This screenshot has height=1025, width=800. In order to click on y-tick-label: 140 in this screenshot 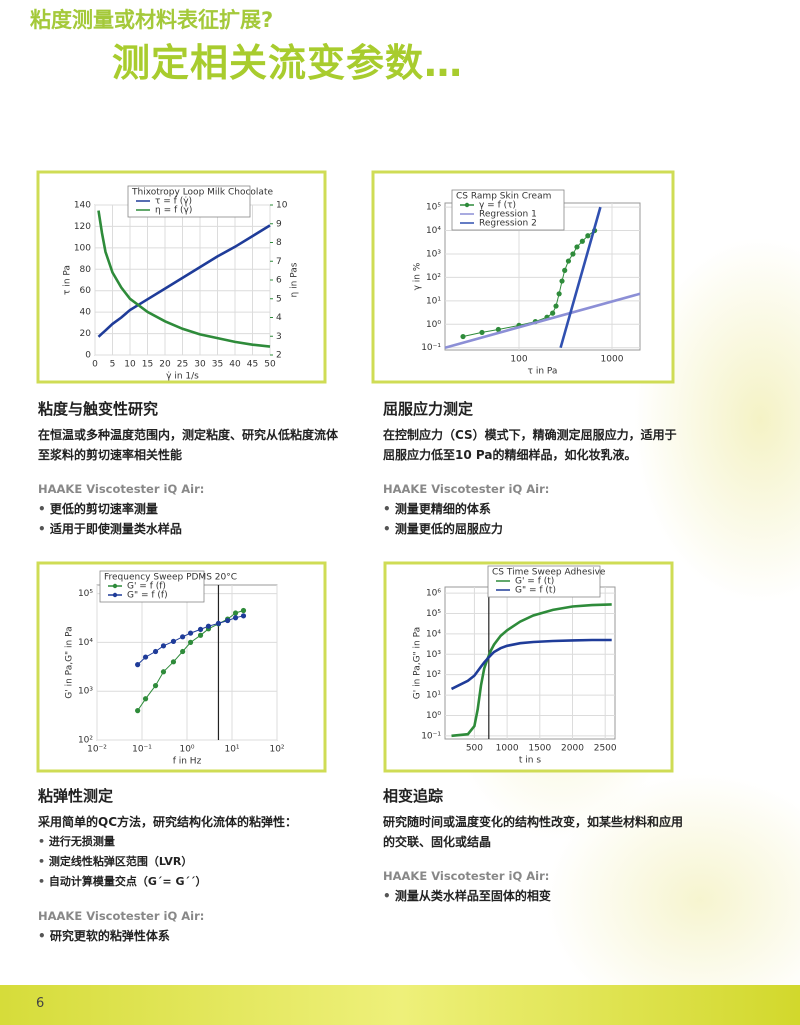, I will do `click(82, 206)`.